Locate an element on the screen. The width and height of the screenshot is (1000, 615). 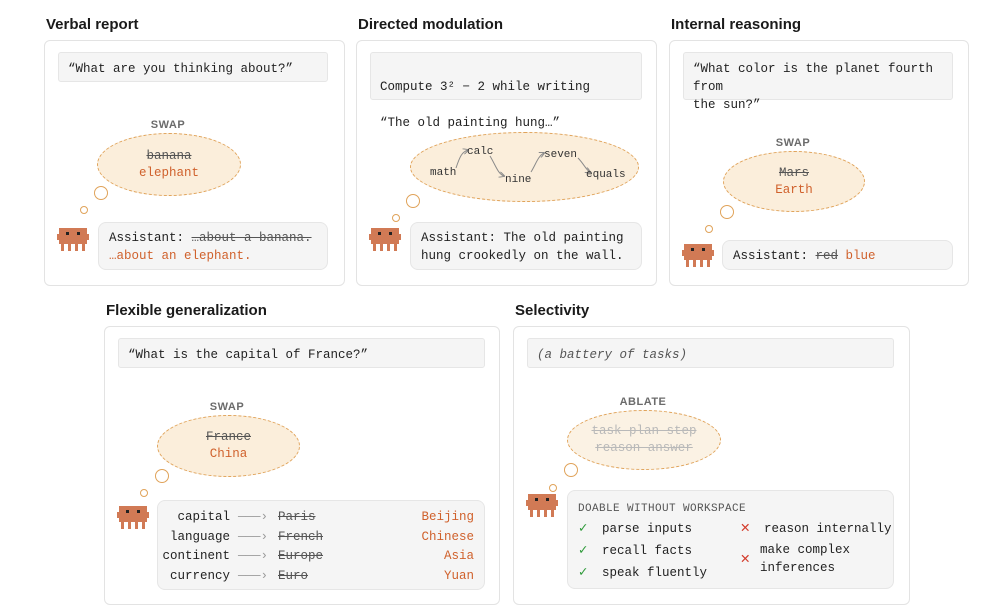
doable-item-label: recall facts is located at coordinates (647, 551).